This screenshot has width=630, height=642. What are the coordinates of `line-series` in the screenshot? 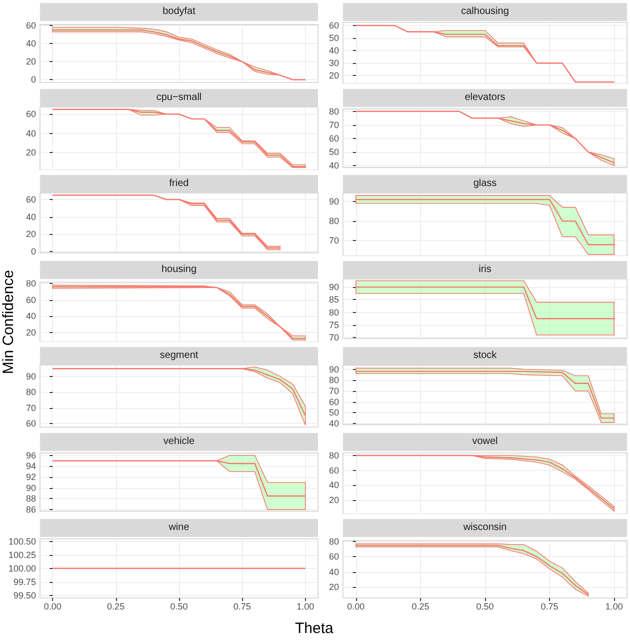 It's located at (179, 392).